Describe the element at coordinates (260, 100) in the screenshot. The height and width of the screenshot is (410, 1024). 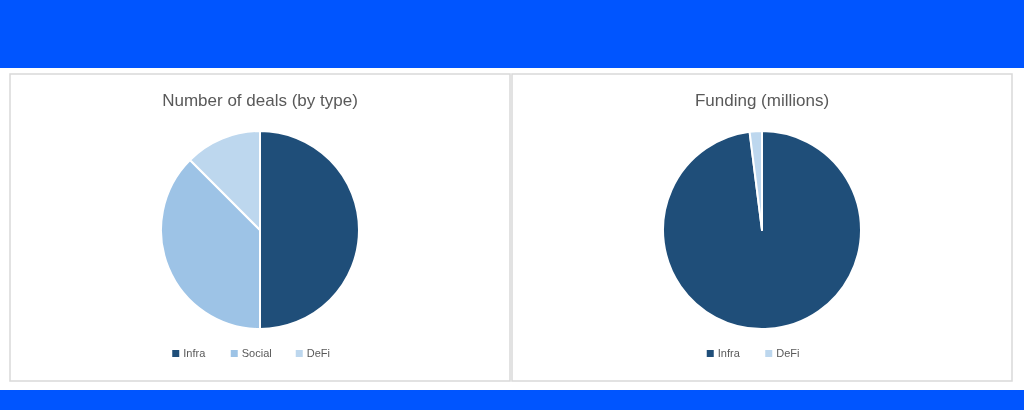
I see `chart-title: Number of deals (by type)` at that location.